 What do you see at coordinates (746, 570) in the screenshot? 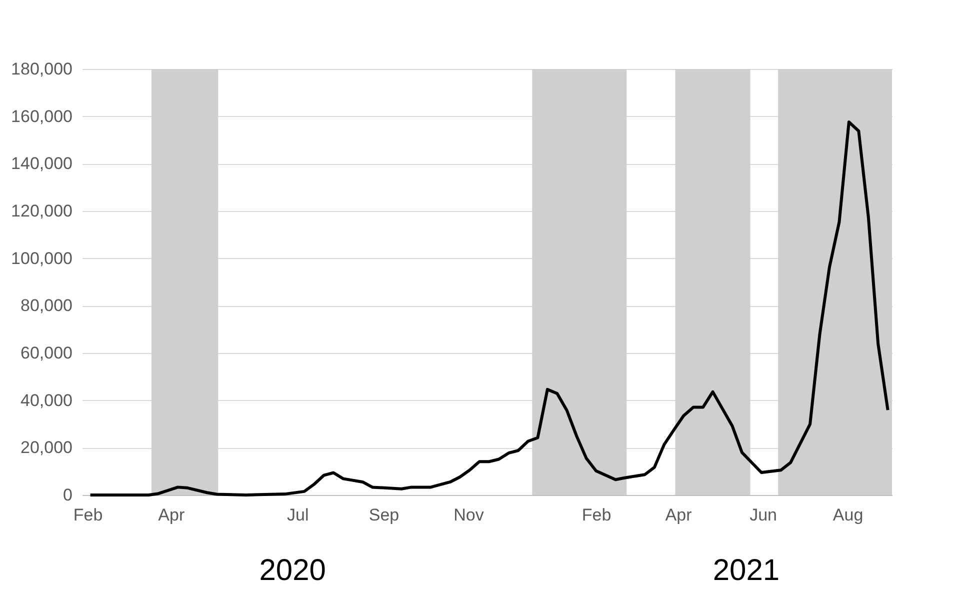
I see `text: 2021` at bounding box center [746, 570].